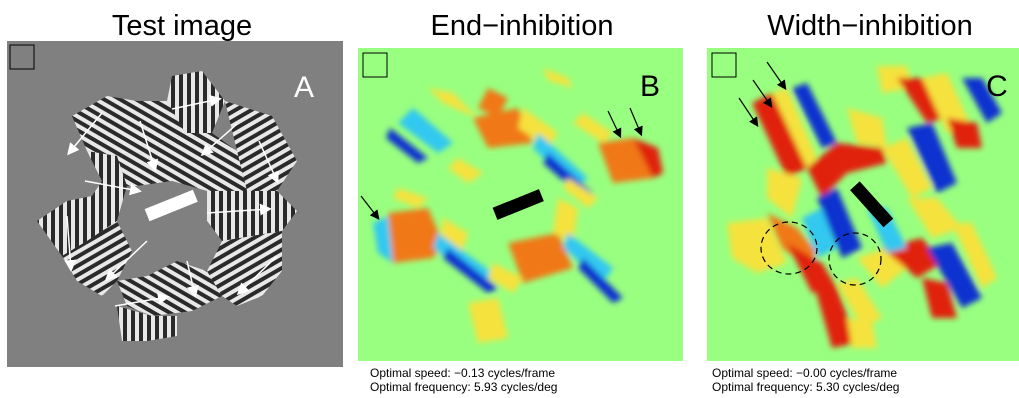 The height and width of the screenshot is (398, 1019). What do you see at coordinates (304, 87) in the screenshot?
I see `panel-a-letter: A` at bounding box center [304, 87].